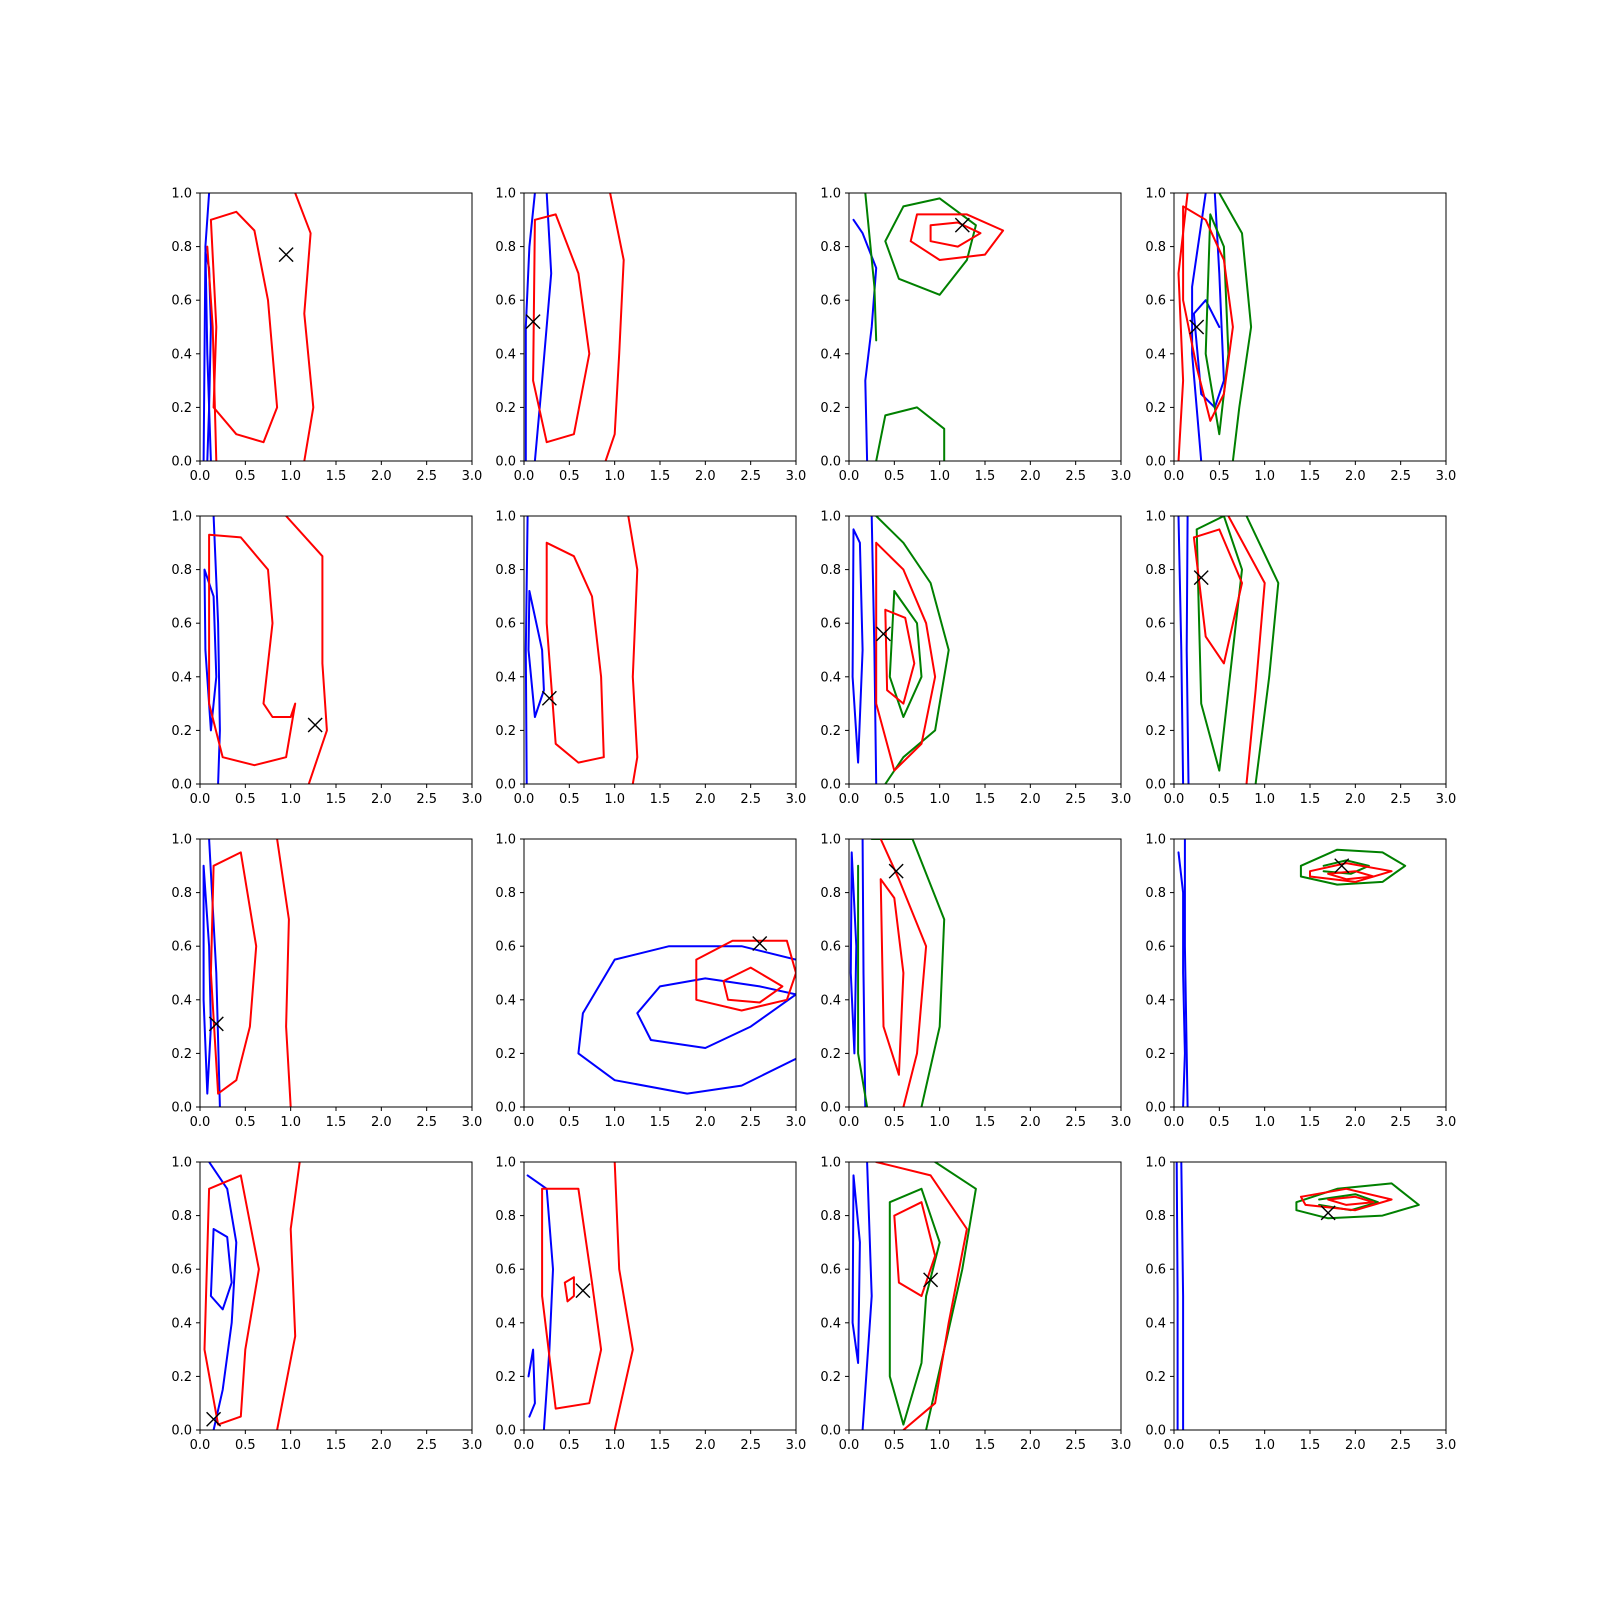  I want to click on subplot-6: 0.0 0.5 1.0 1.5 2.0 2.5 3.0 0.0 0.2 0.4 0.6 0.8 1.0, so click(650, 659).